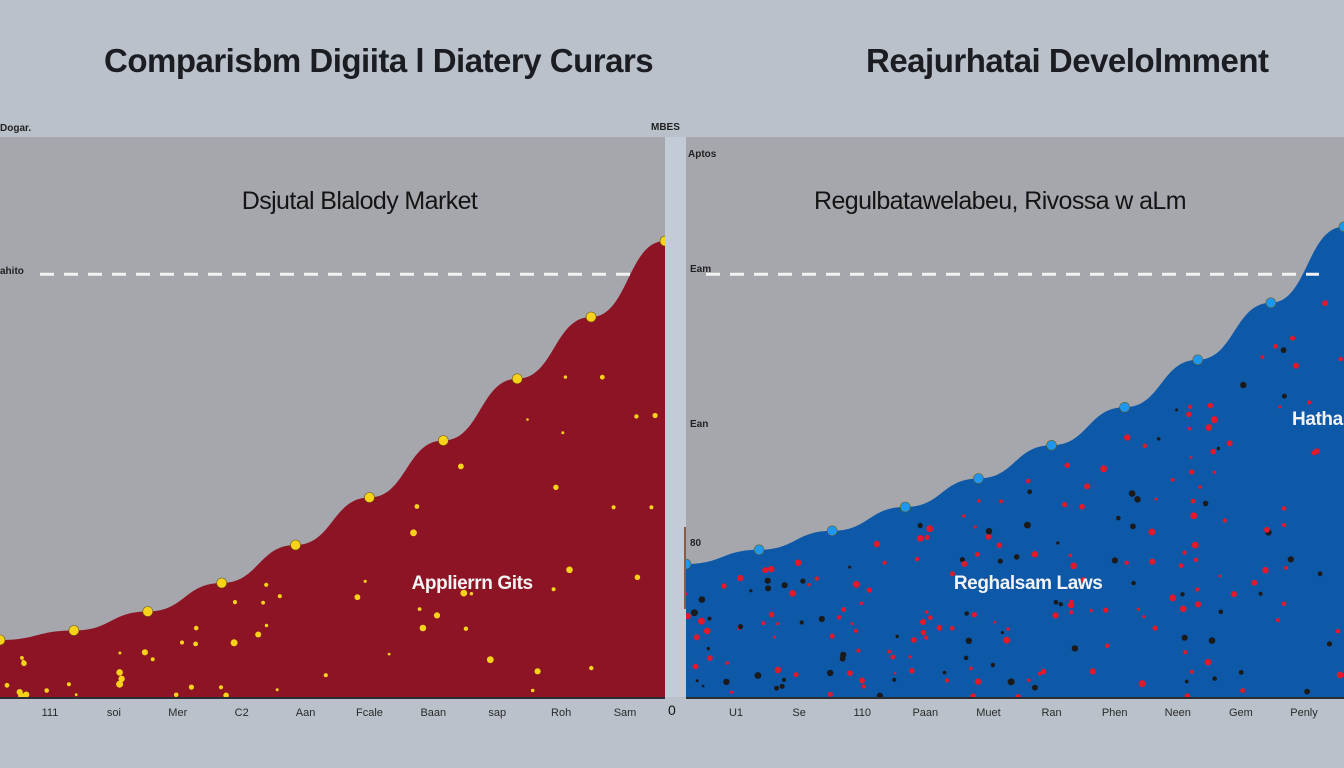  Describe the element at coordinates (472, 583) in the screenshot. I see `area-annotation-0: Applierrn Gits` at that location.